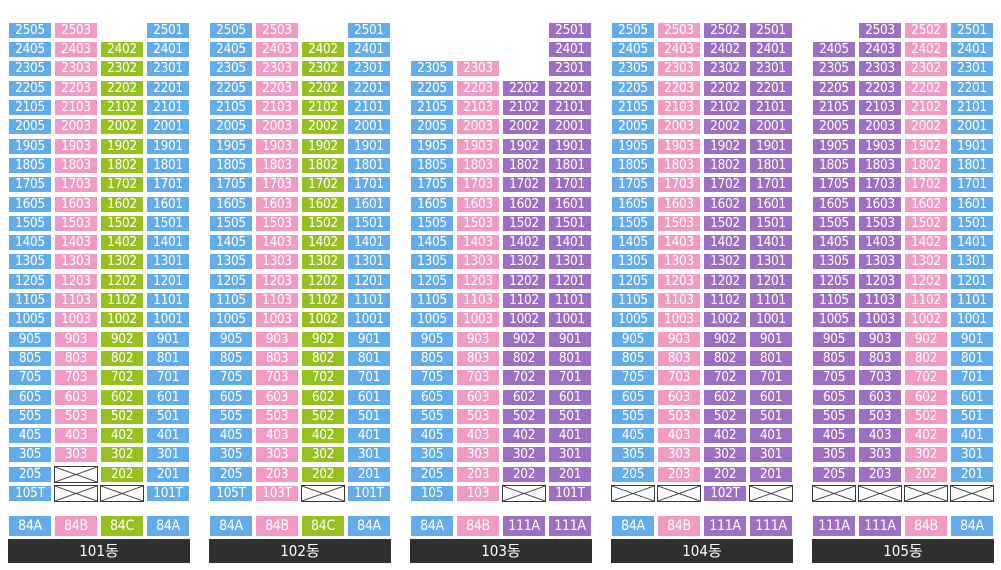  Describe the element at coordinates (432, 262) in the screenshot. I see `unit-cell: 1305` at that location.